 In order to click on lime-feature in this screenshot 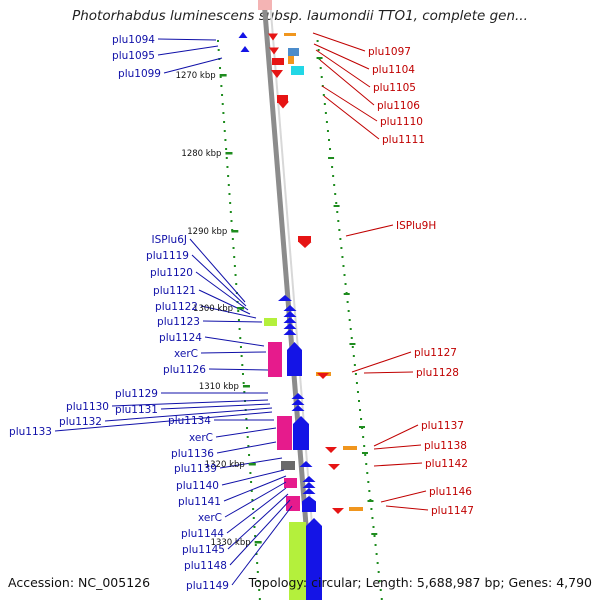, I will do `click(270, 322)`.